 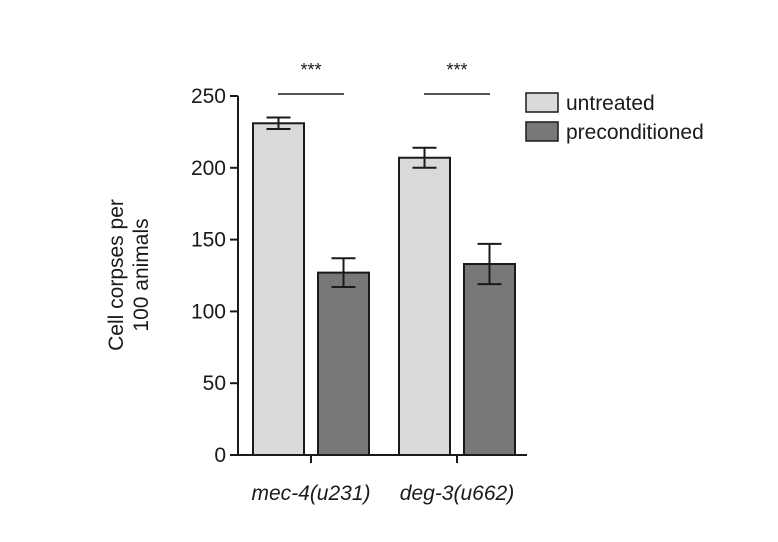 I want to click on y-axis-label-line-2: 100 animals, so click(x=141, y=274).